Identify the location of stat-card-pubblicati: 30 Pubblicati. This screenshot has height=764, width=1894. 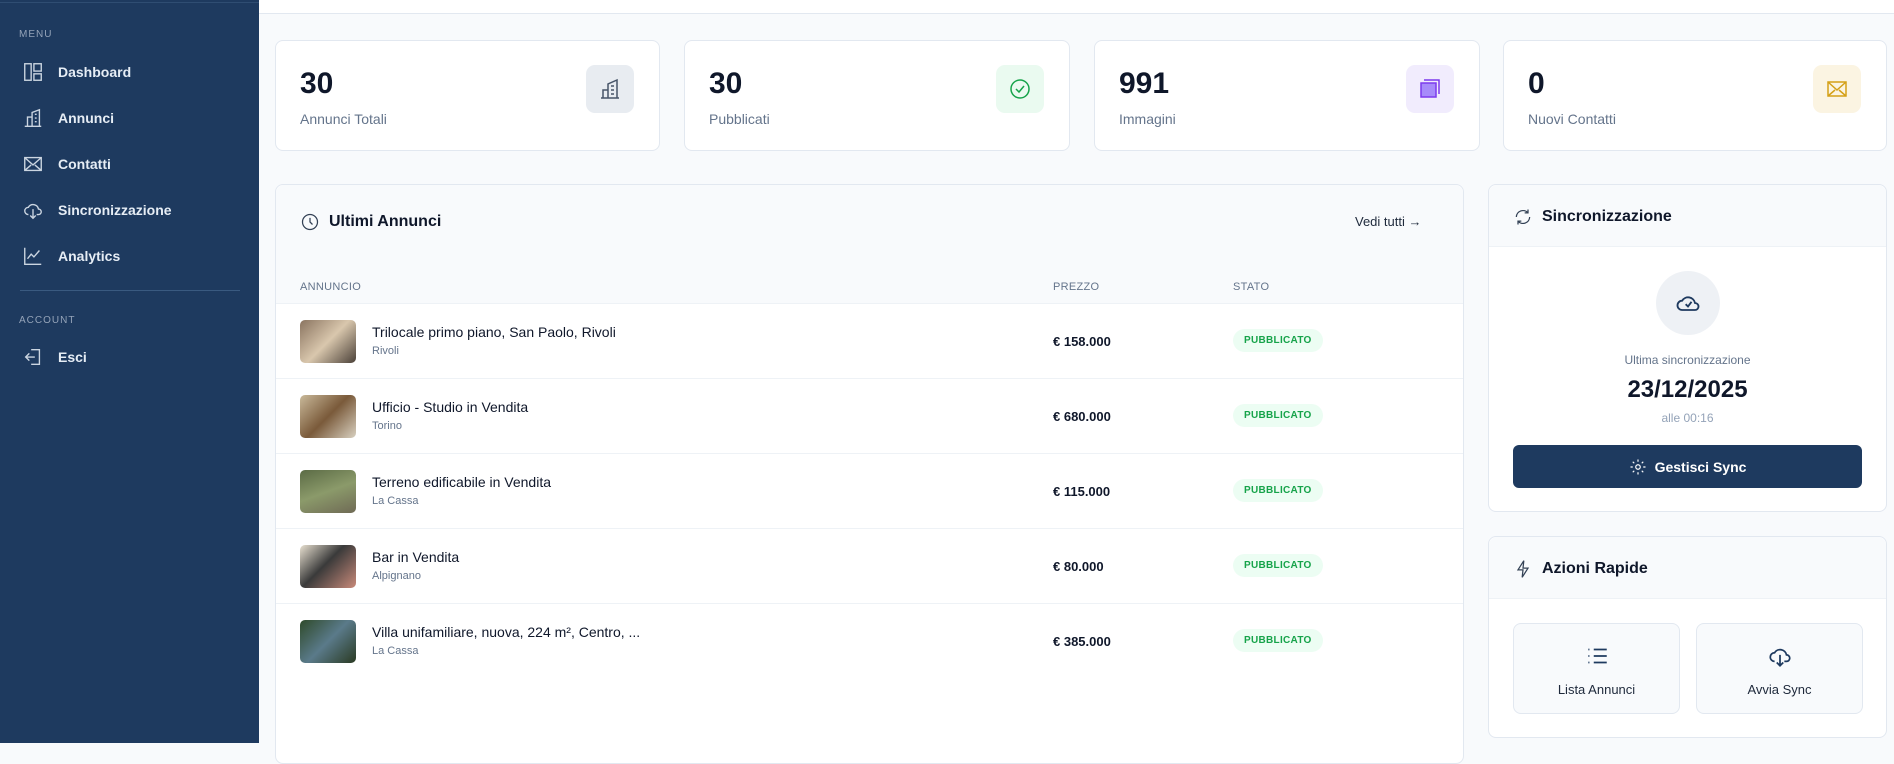
(877, 95).